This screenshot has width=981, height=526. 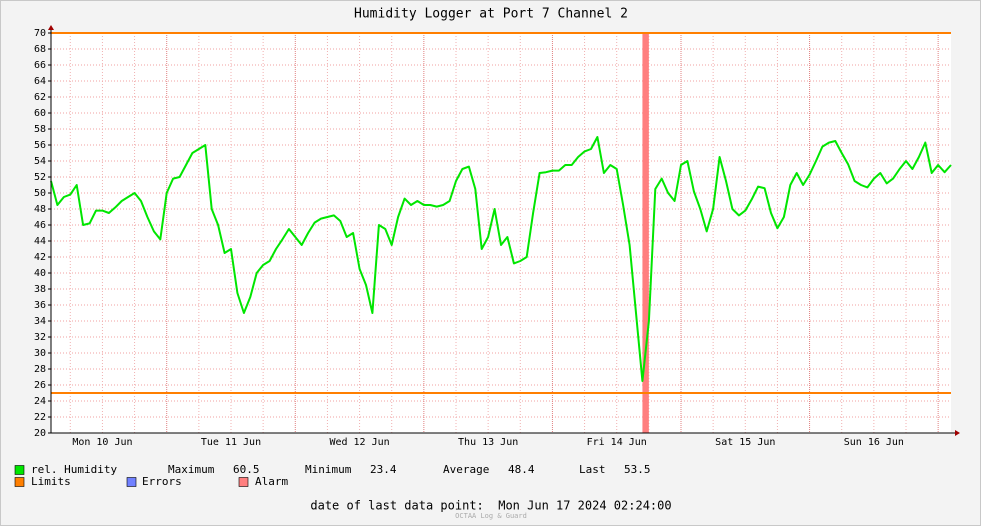 What do you see at coordinates (40, 289) in the screenshot?
I see `y-tick-label: 38` at bounding box center [40, 289].